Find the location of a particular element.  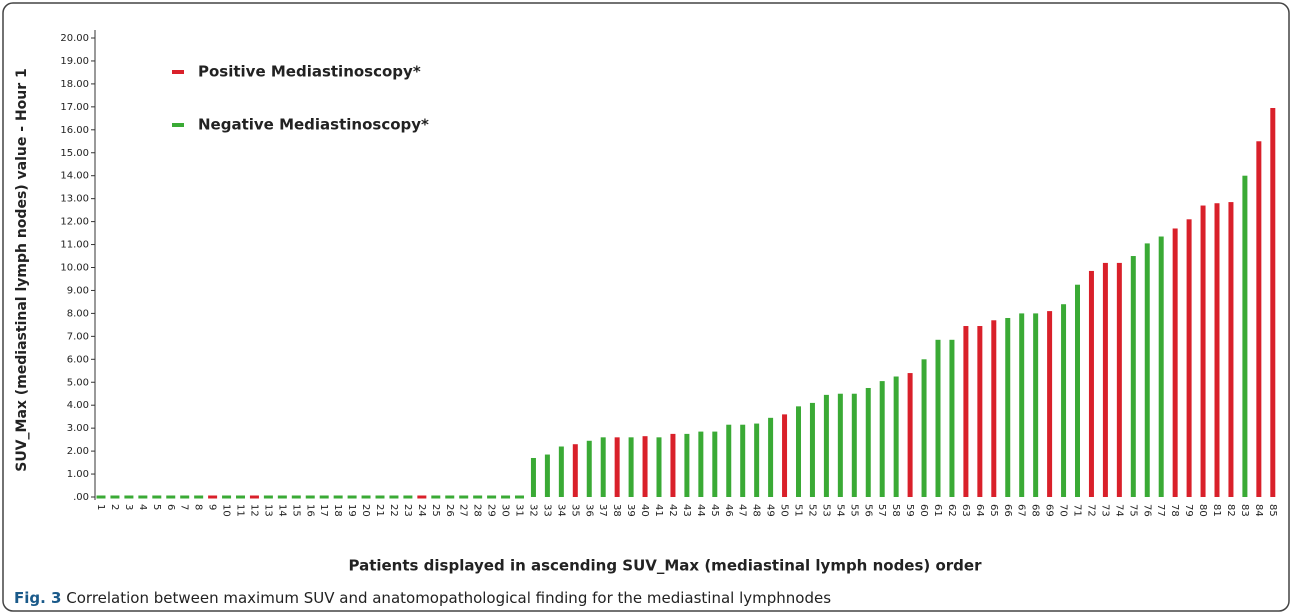

x-tick-label: 75 is located at coordinates (1132, 510).